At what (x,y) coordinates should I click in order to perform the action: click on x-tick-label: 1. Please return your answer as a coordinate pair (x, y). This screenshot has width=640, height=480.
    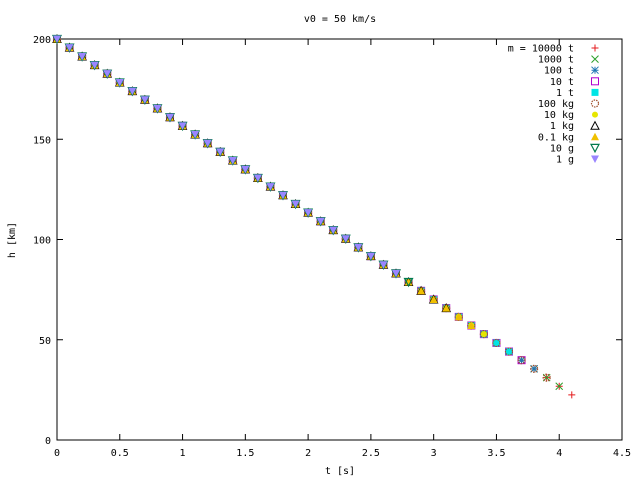
    Looking at the image, I should click on (183, 453).